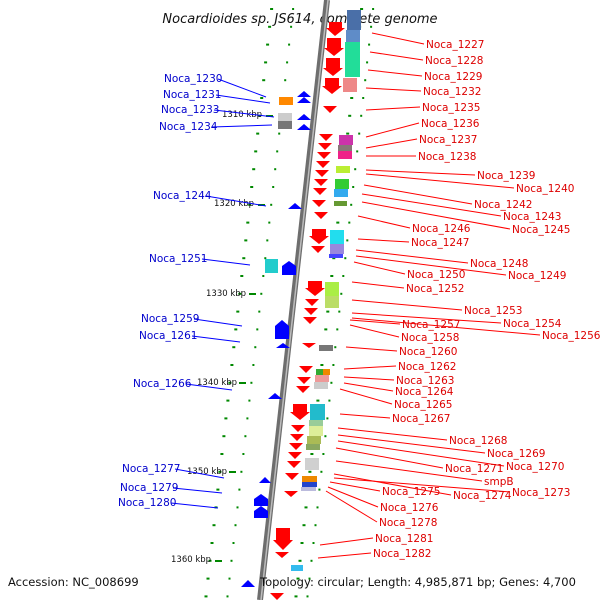  What do you see at coordinates (431, 325) in the screenshot?
I see `gene-label-right: Noca_1257` at bounding box center [431, 325].